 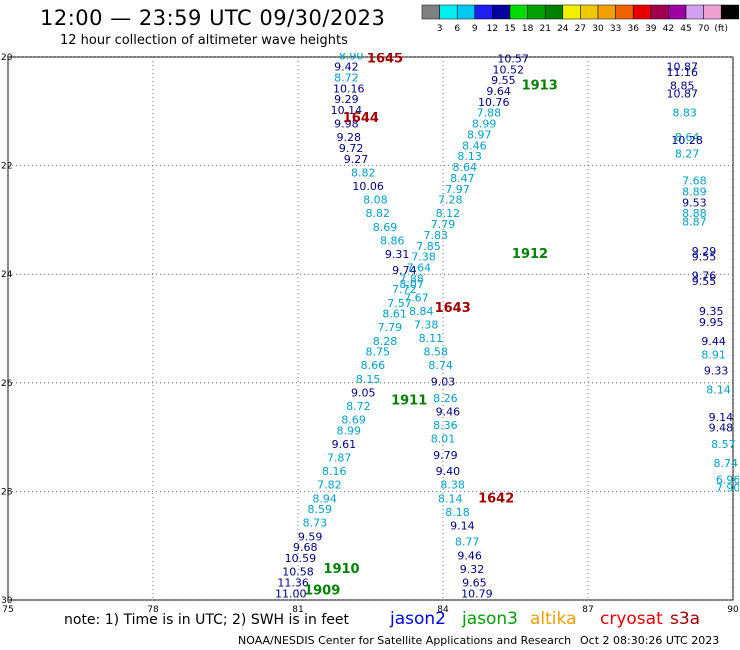 I want to click on swh-value: 8.99, so click(x=484, y=124).